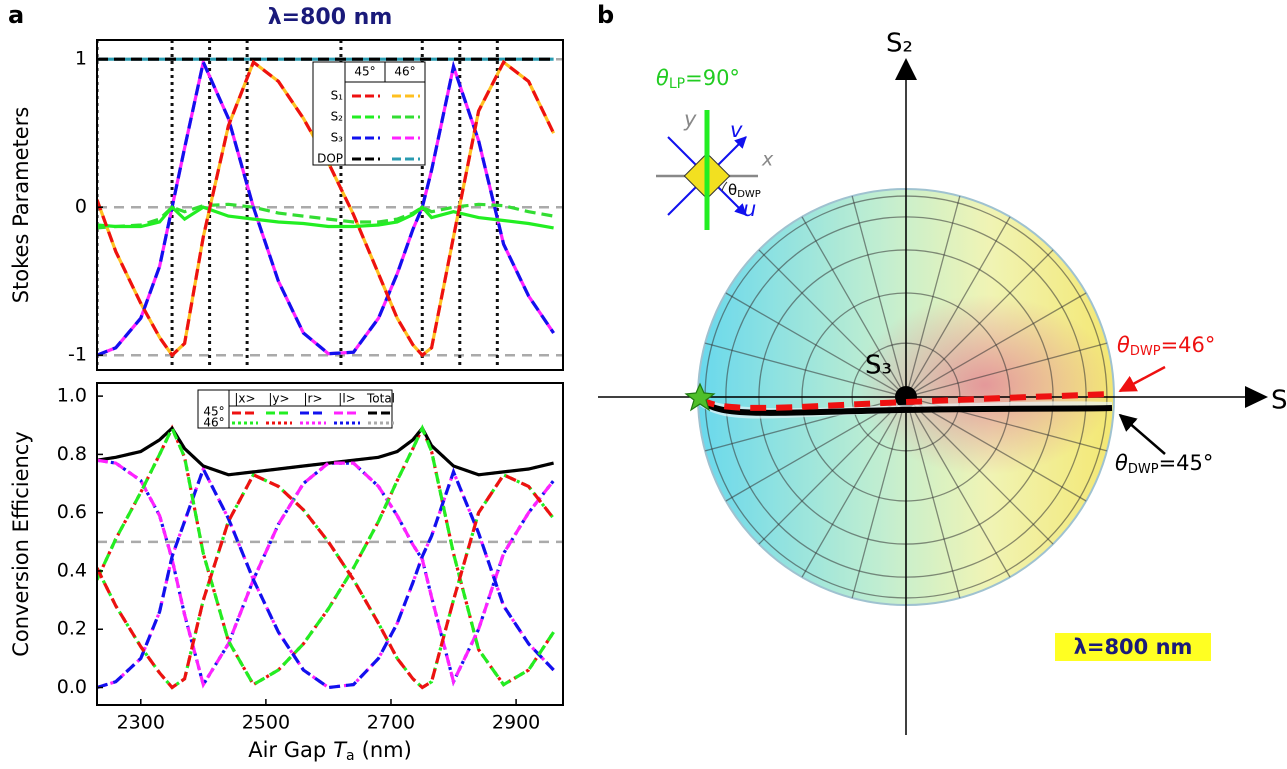 The image size is (1287, 769). I want to click on annotation-46: θDWP=46°, so click(1166, 346).